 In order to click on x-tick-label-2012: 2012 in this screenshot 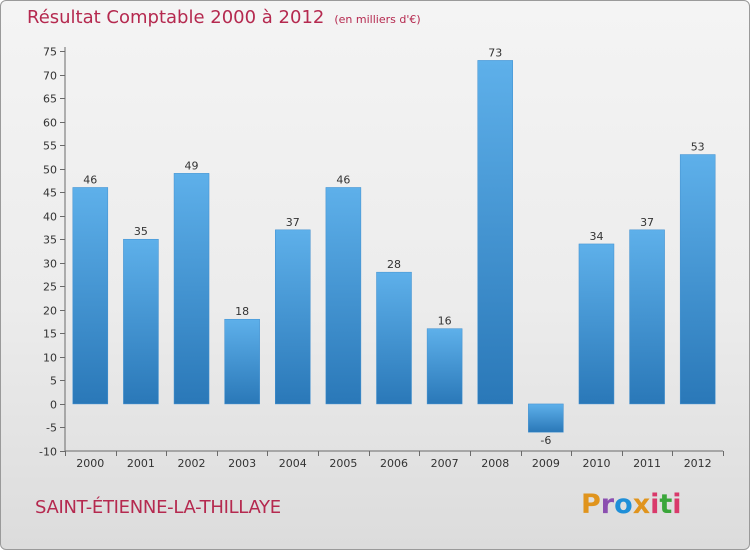, I will do `click(698, 463)`.